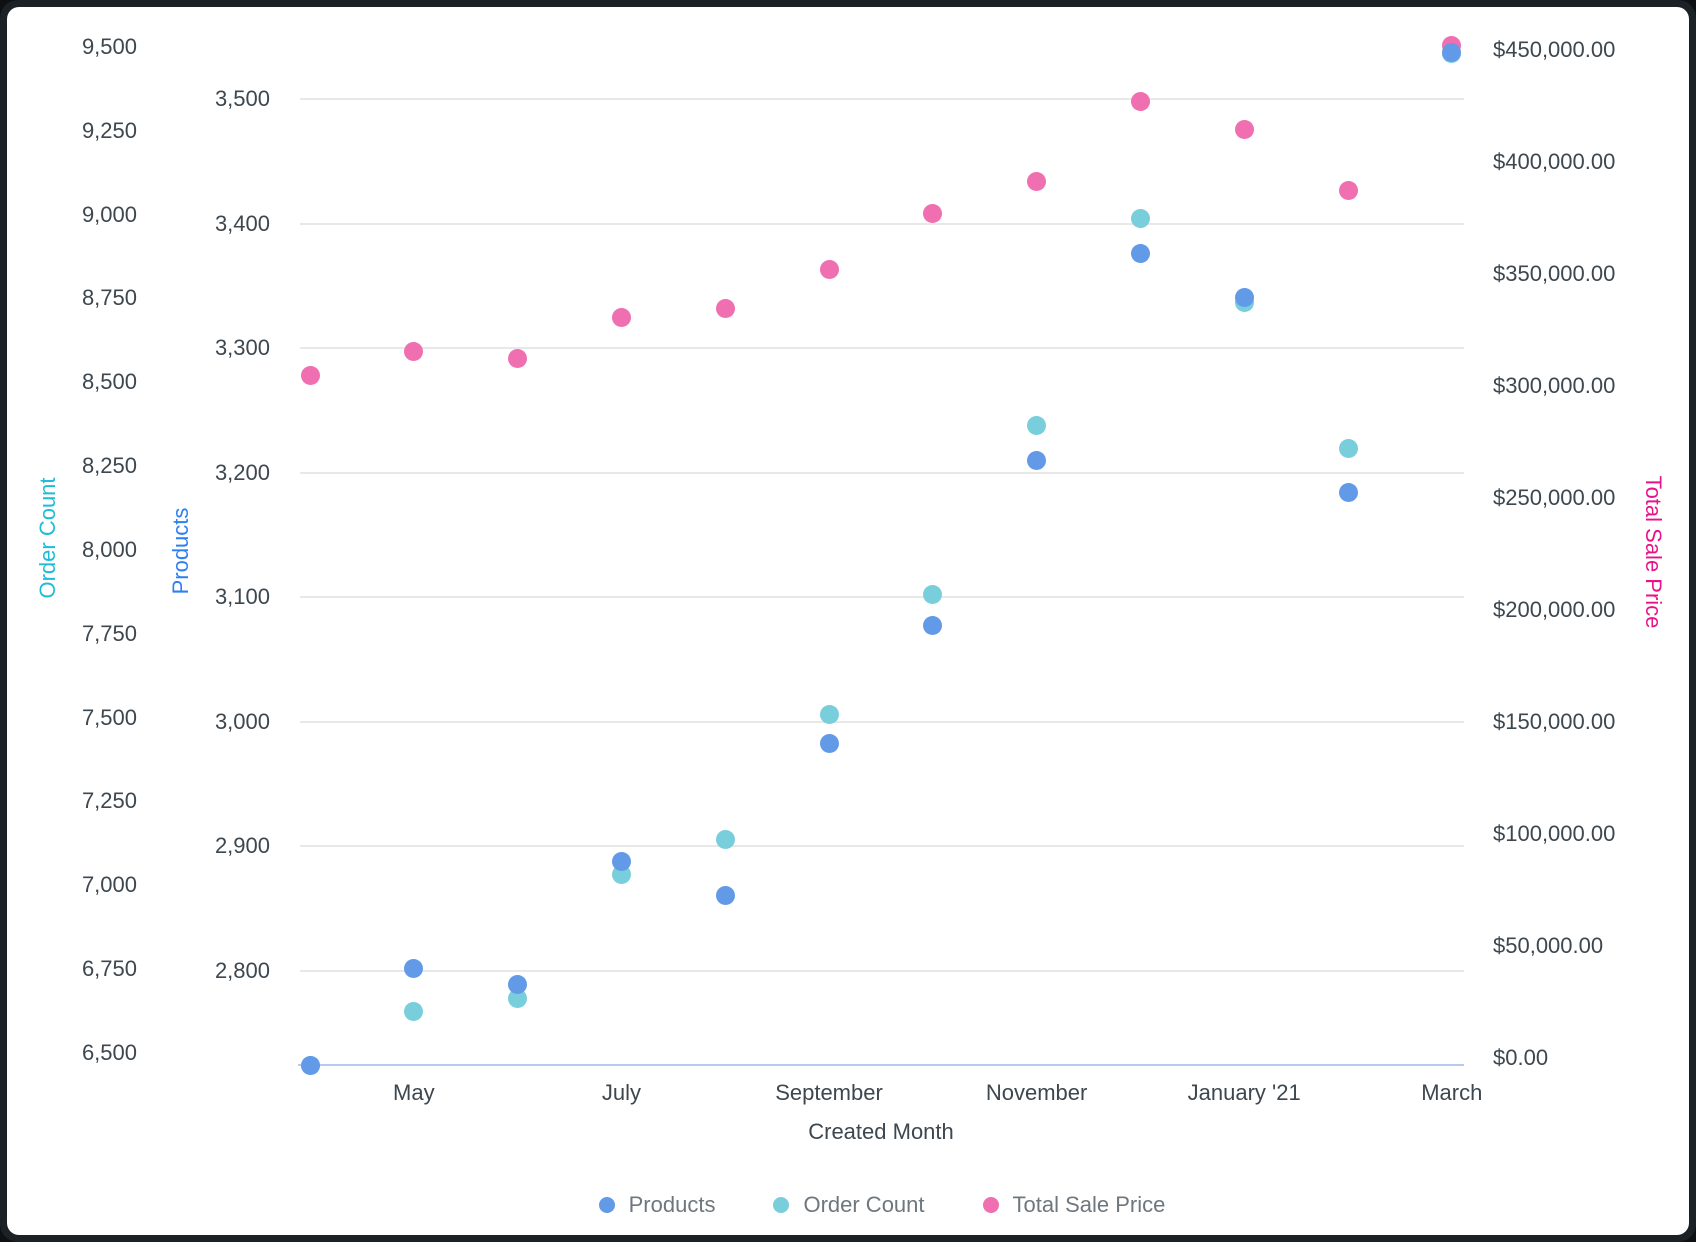  What do you see at coordinates (109, 382) in the screenshot?
I see `y-tick-order-count: 8,500` at bounding box center [109, 382].